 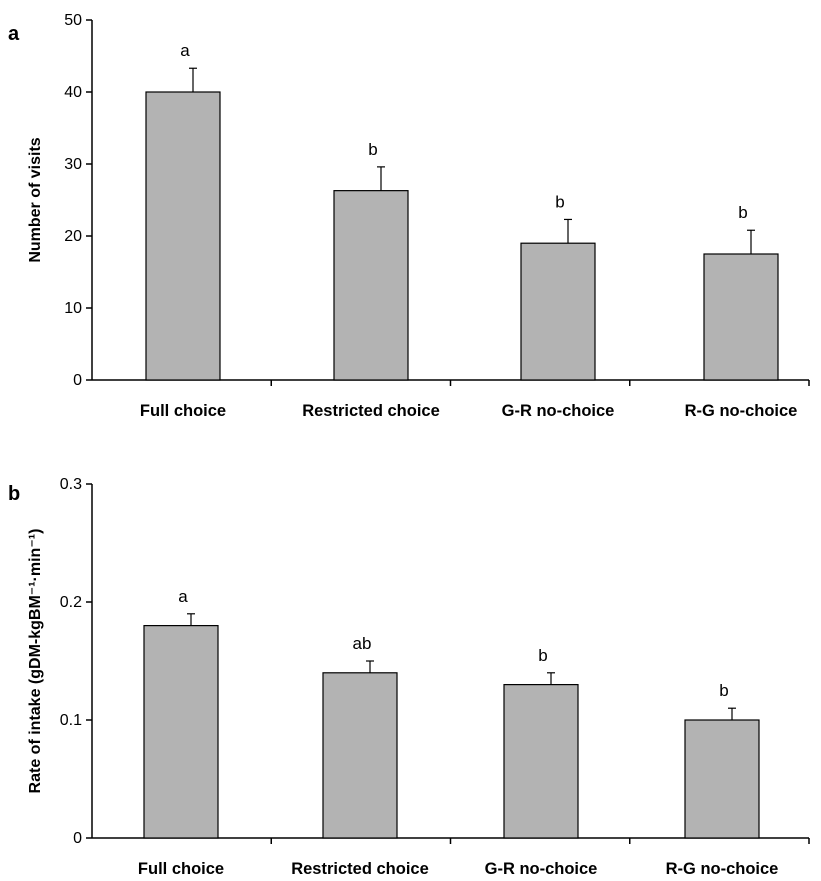 I want to click on panel-letter: a, so click(x=14, y=34).